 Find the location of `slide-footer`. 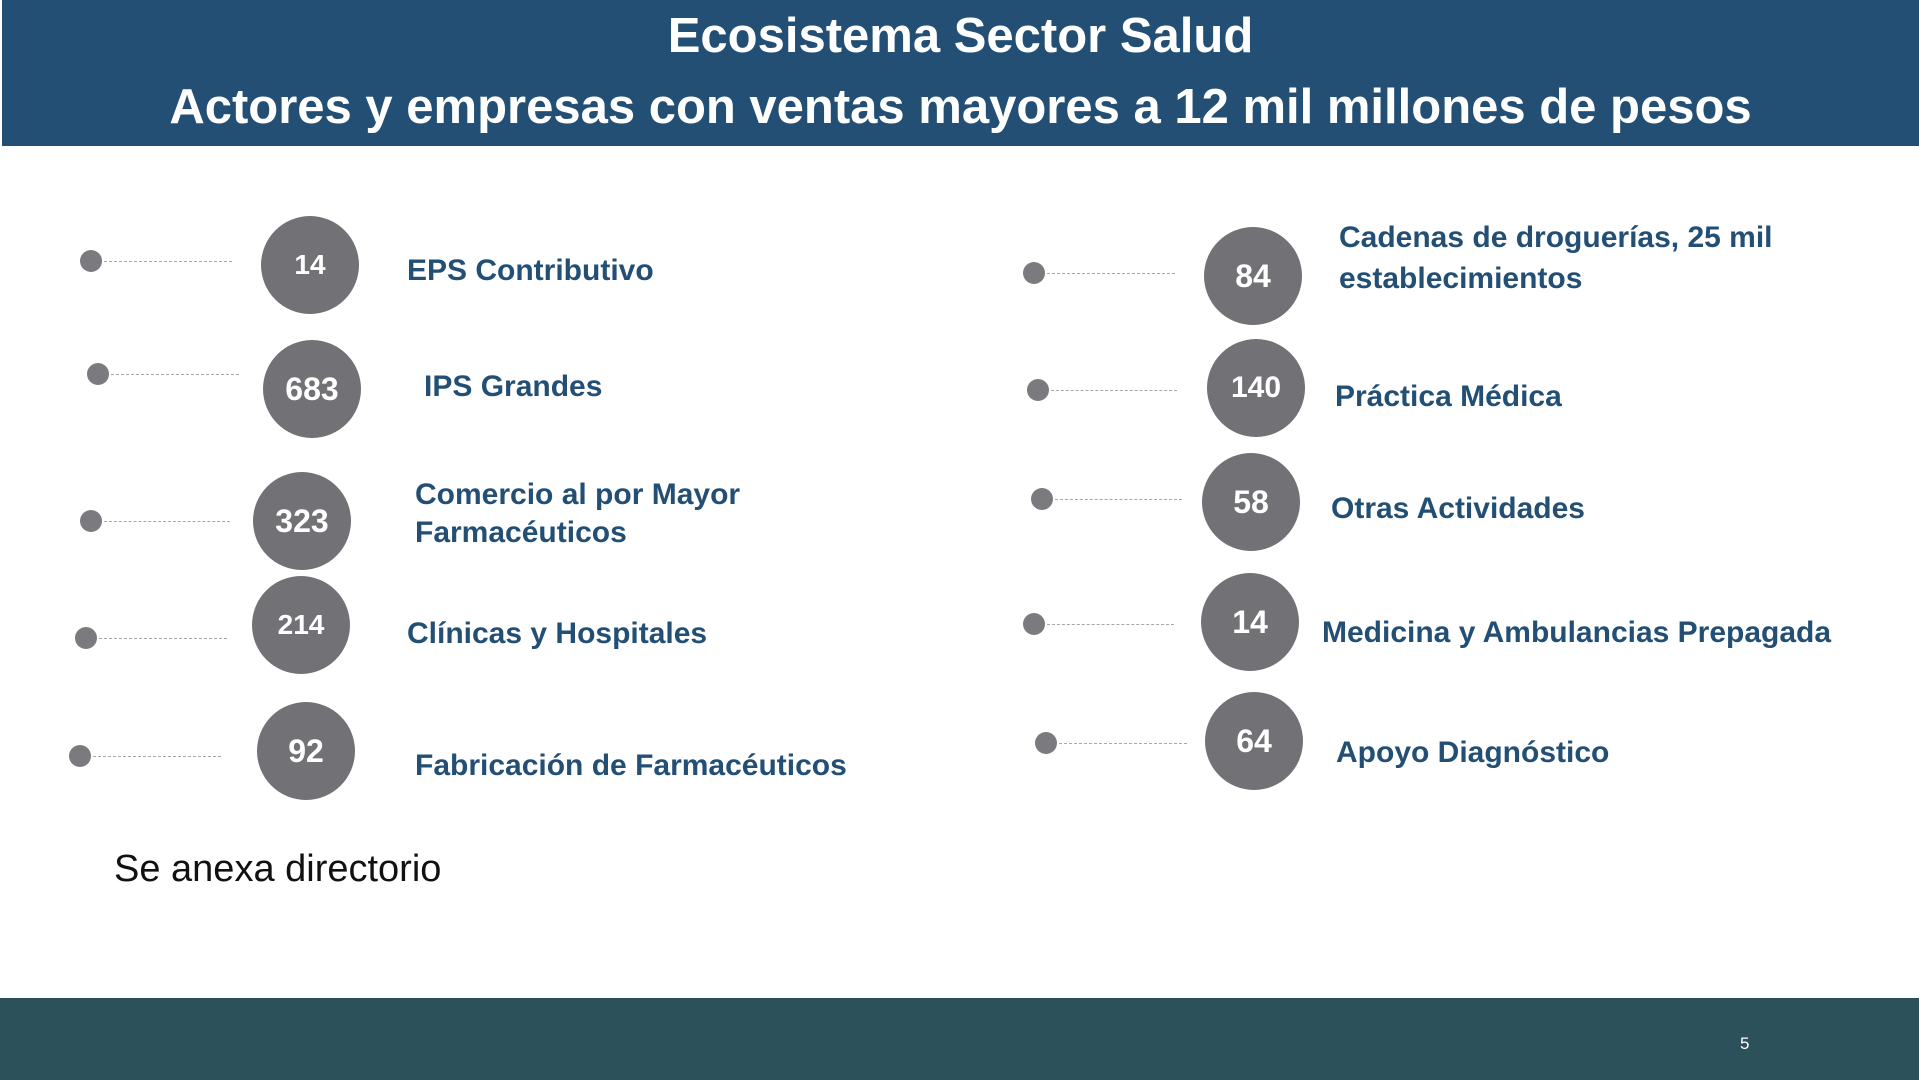

slide-footer is located at coordinates (959, 1039).